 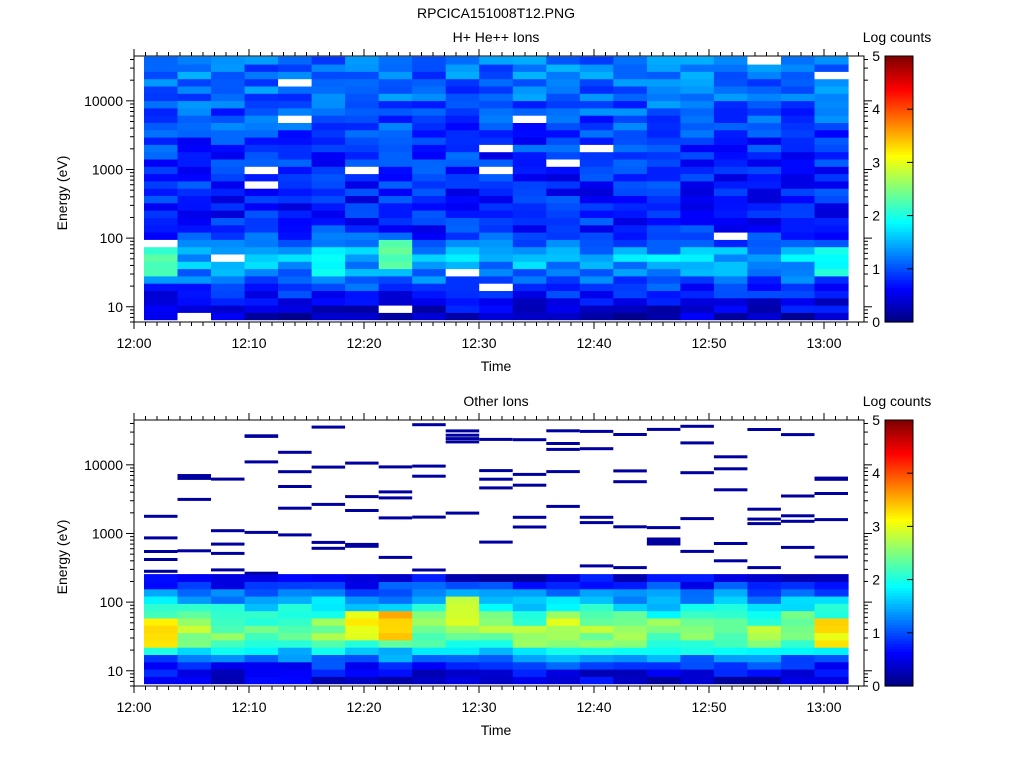 I want to click on x-tick-label: 12:30, so click(x=478, y=707).